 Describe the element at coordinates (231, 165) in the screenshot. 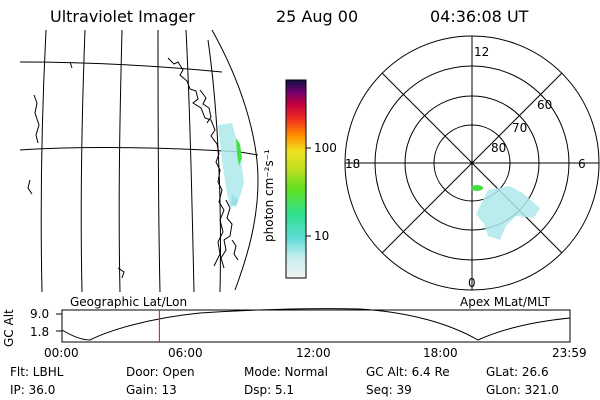

I see `aurora-region-geographic` at that location.